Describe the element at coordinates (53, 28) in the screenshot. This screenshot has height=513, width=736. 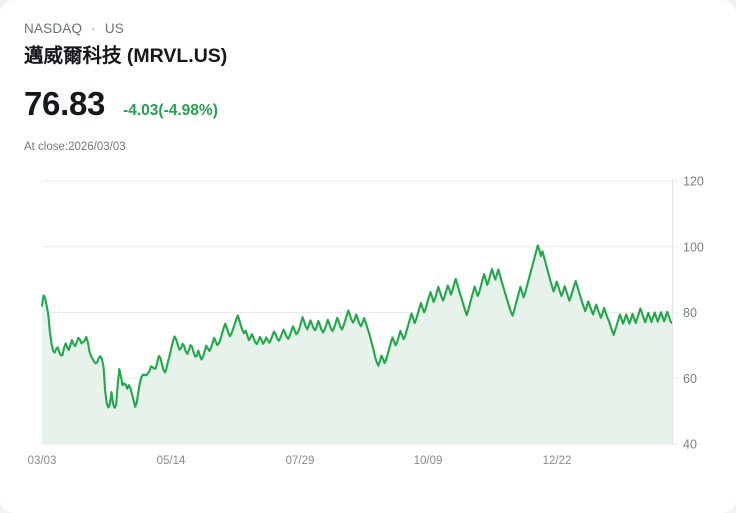
I see `exchange-name: NASDAQ` at that location.